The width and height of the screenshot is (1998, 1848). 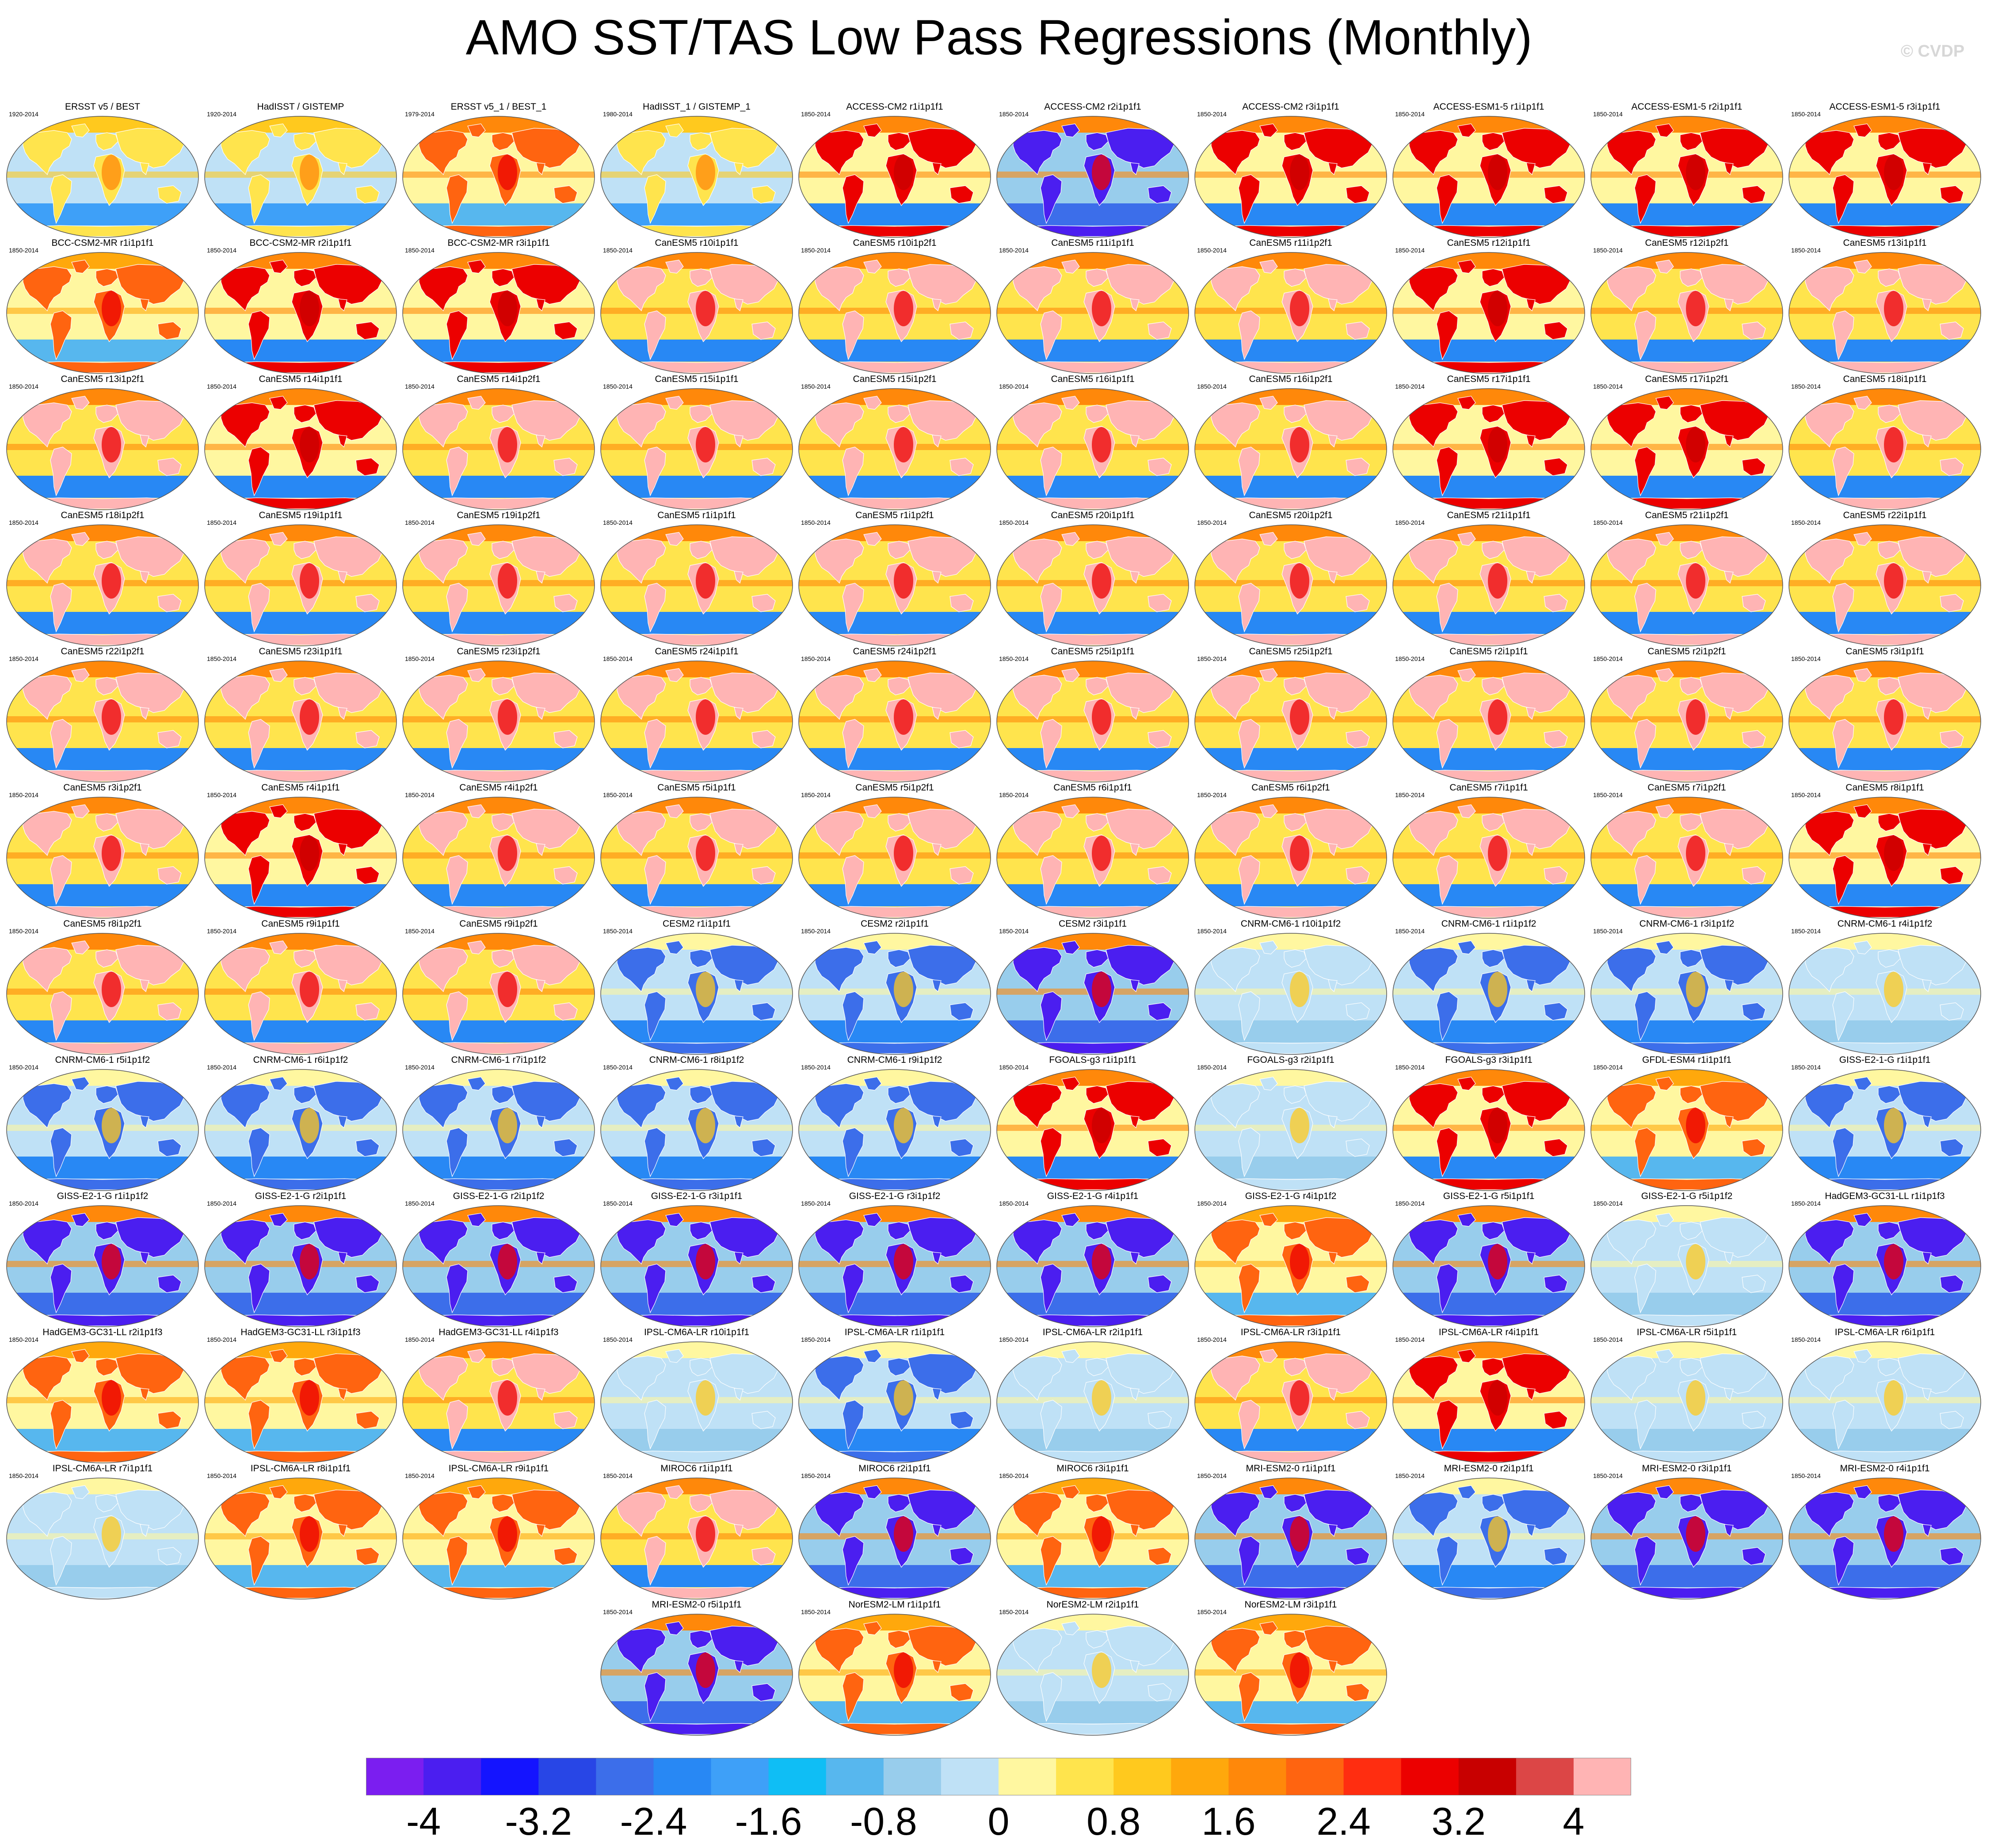 I want to click on panel-title: CNRM-CM6-1 r7i1p1f2, so click(x=498, y=1060).